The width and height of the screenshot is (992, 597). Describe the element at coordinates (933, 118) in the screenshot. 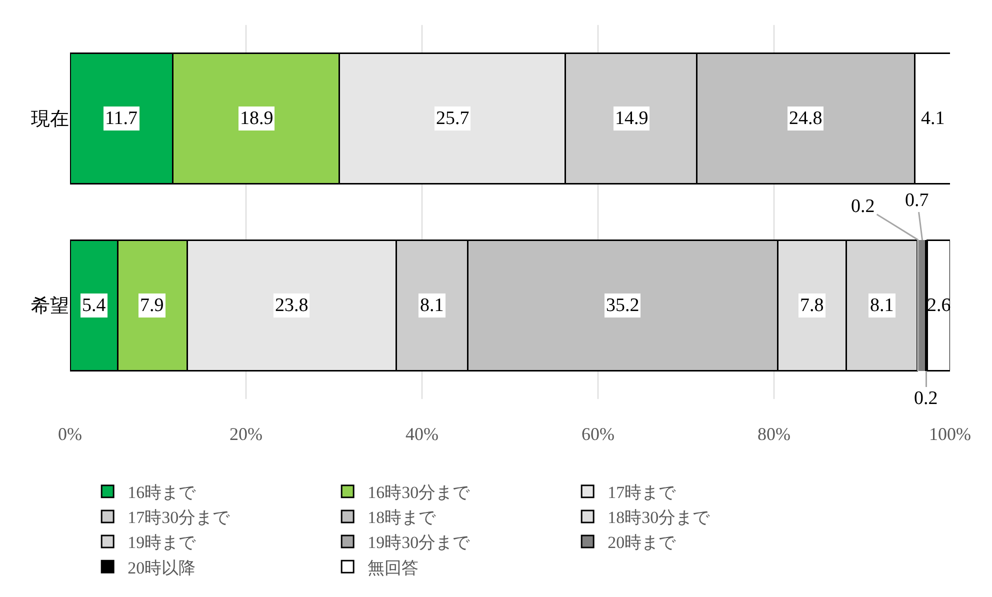

I see `data-label: 4.1` at that location.